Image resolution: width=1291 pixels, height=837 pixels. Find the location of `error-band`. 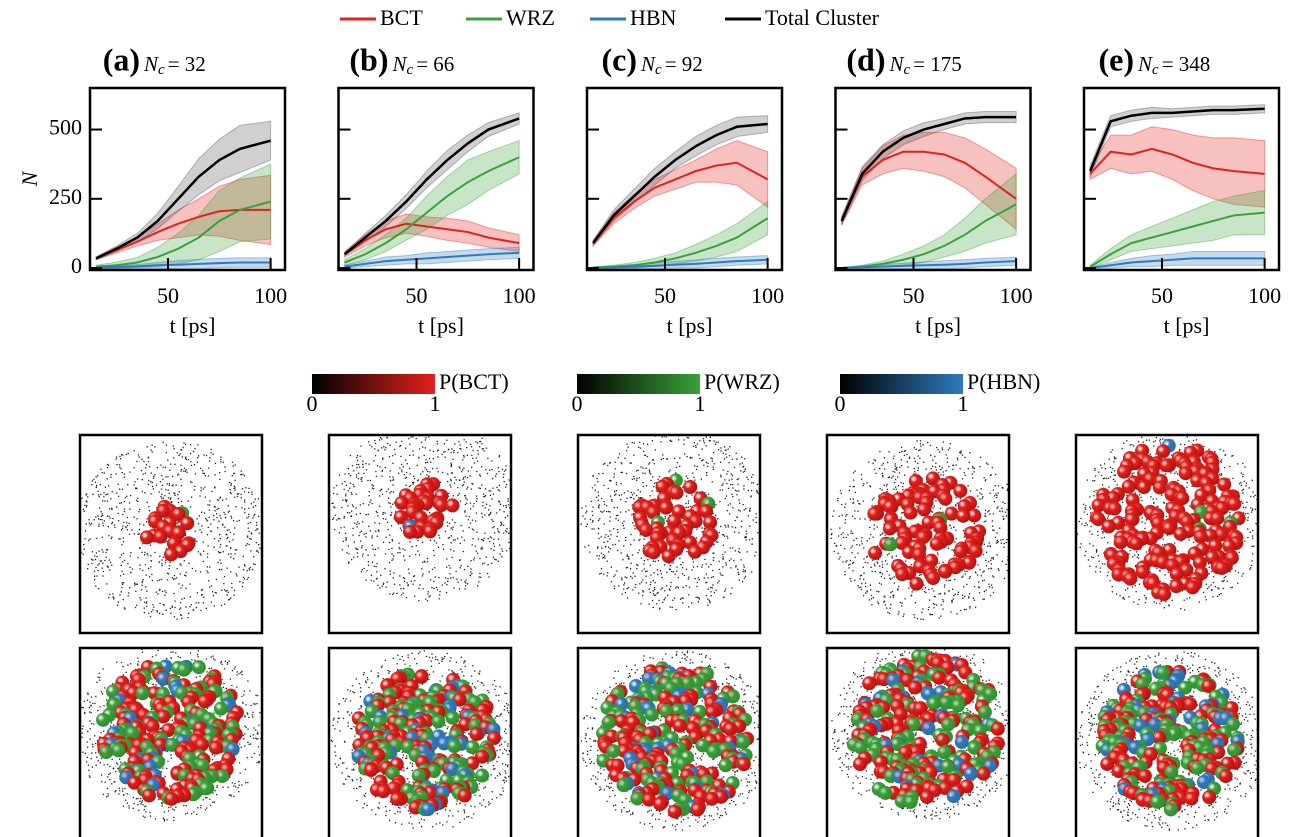

error-band is located at coordinates (183, 217).